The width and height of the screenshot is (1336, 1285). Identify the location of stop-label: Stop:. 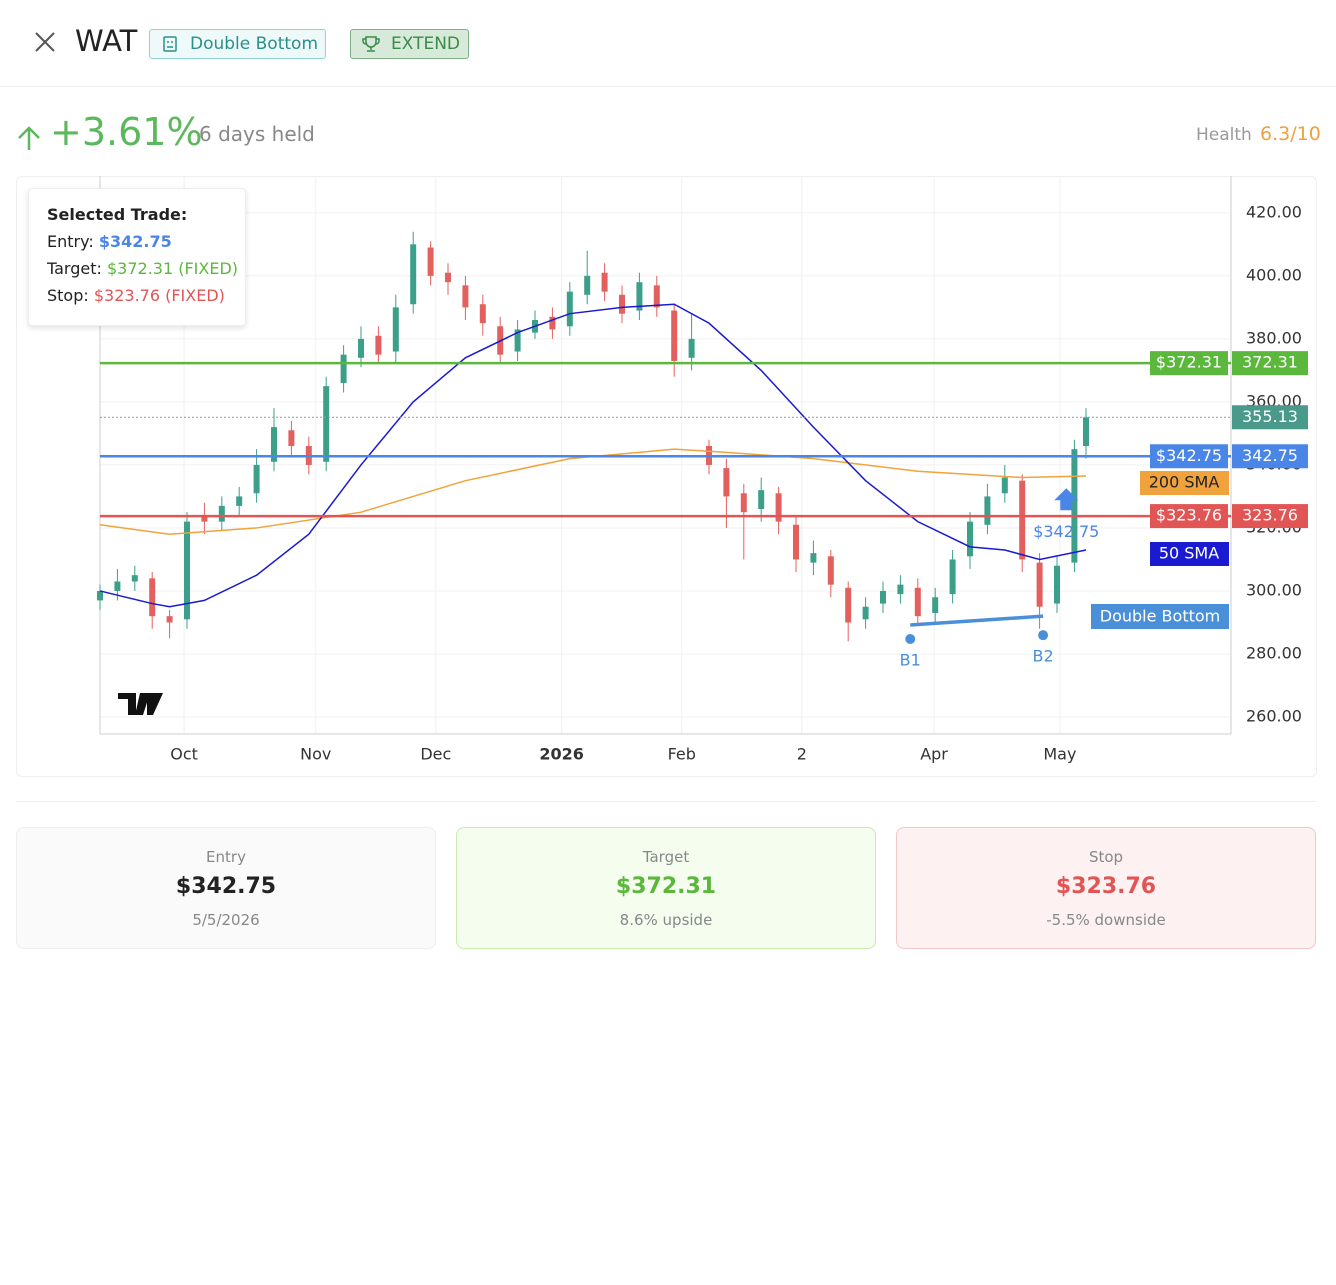
(68, 295).